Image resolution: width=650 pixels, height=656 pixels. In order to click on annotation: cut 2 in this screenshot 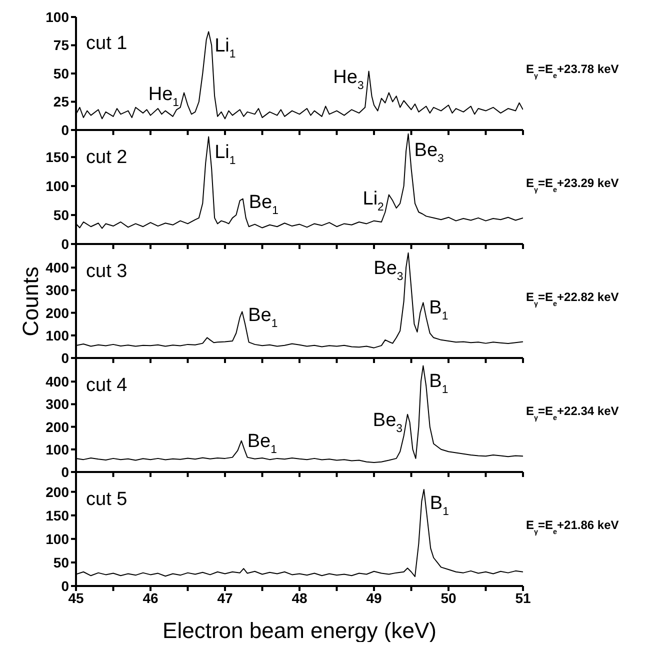, I will do `click(107, 157)`.